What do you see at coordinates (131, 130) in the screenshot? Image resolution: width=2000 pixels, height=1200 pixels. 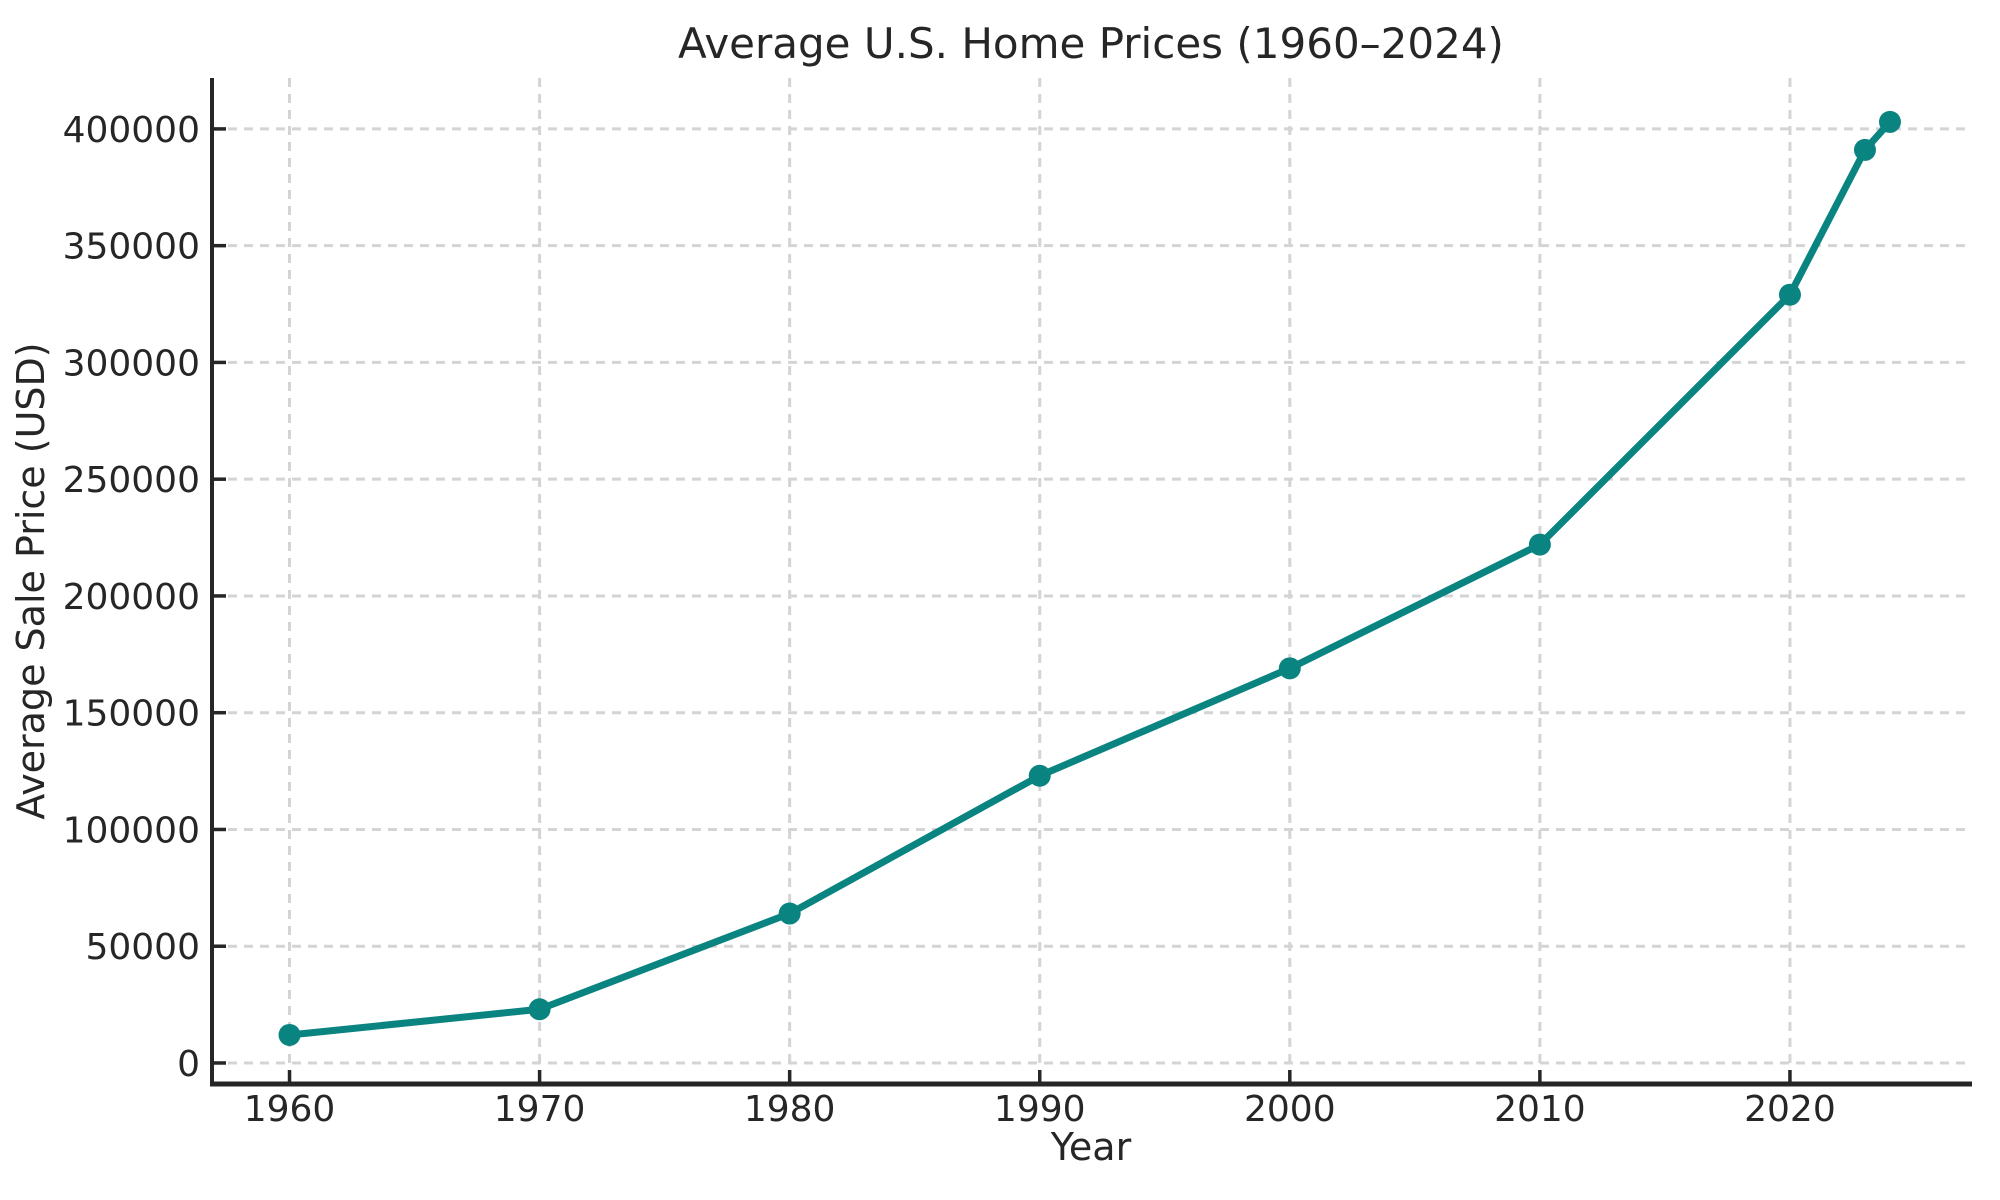 I see `y-tick-label: 400000` at bounding box center [131, 130].